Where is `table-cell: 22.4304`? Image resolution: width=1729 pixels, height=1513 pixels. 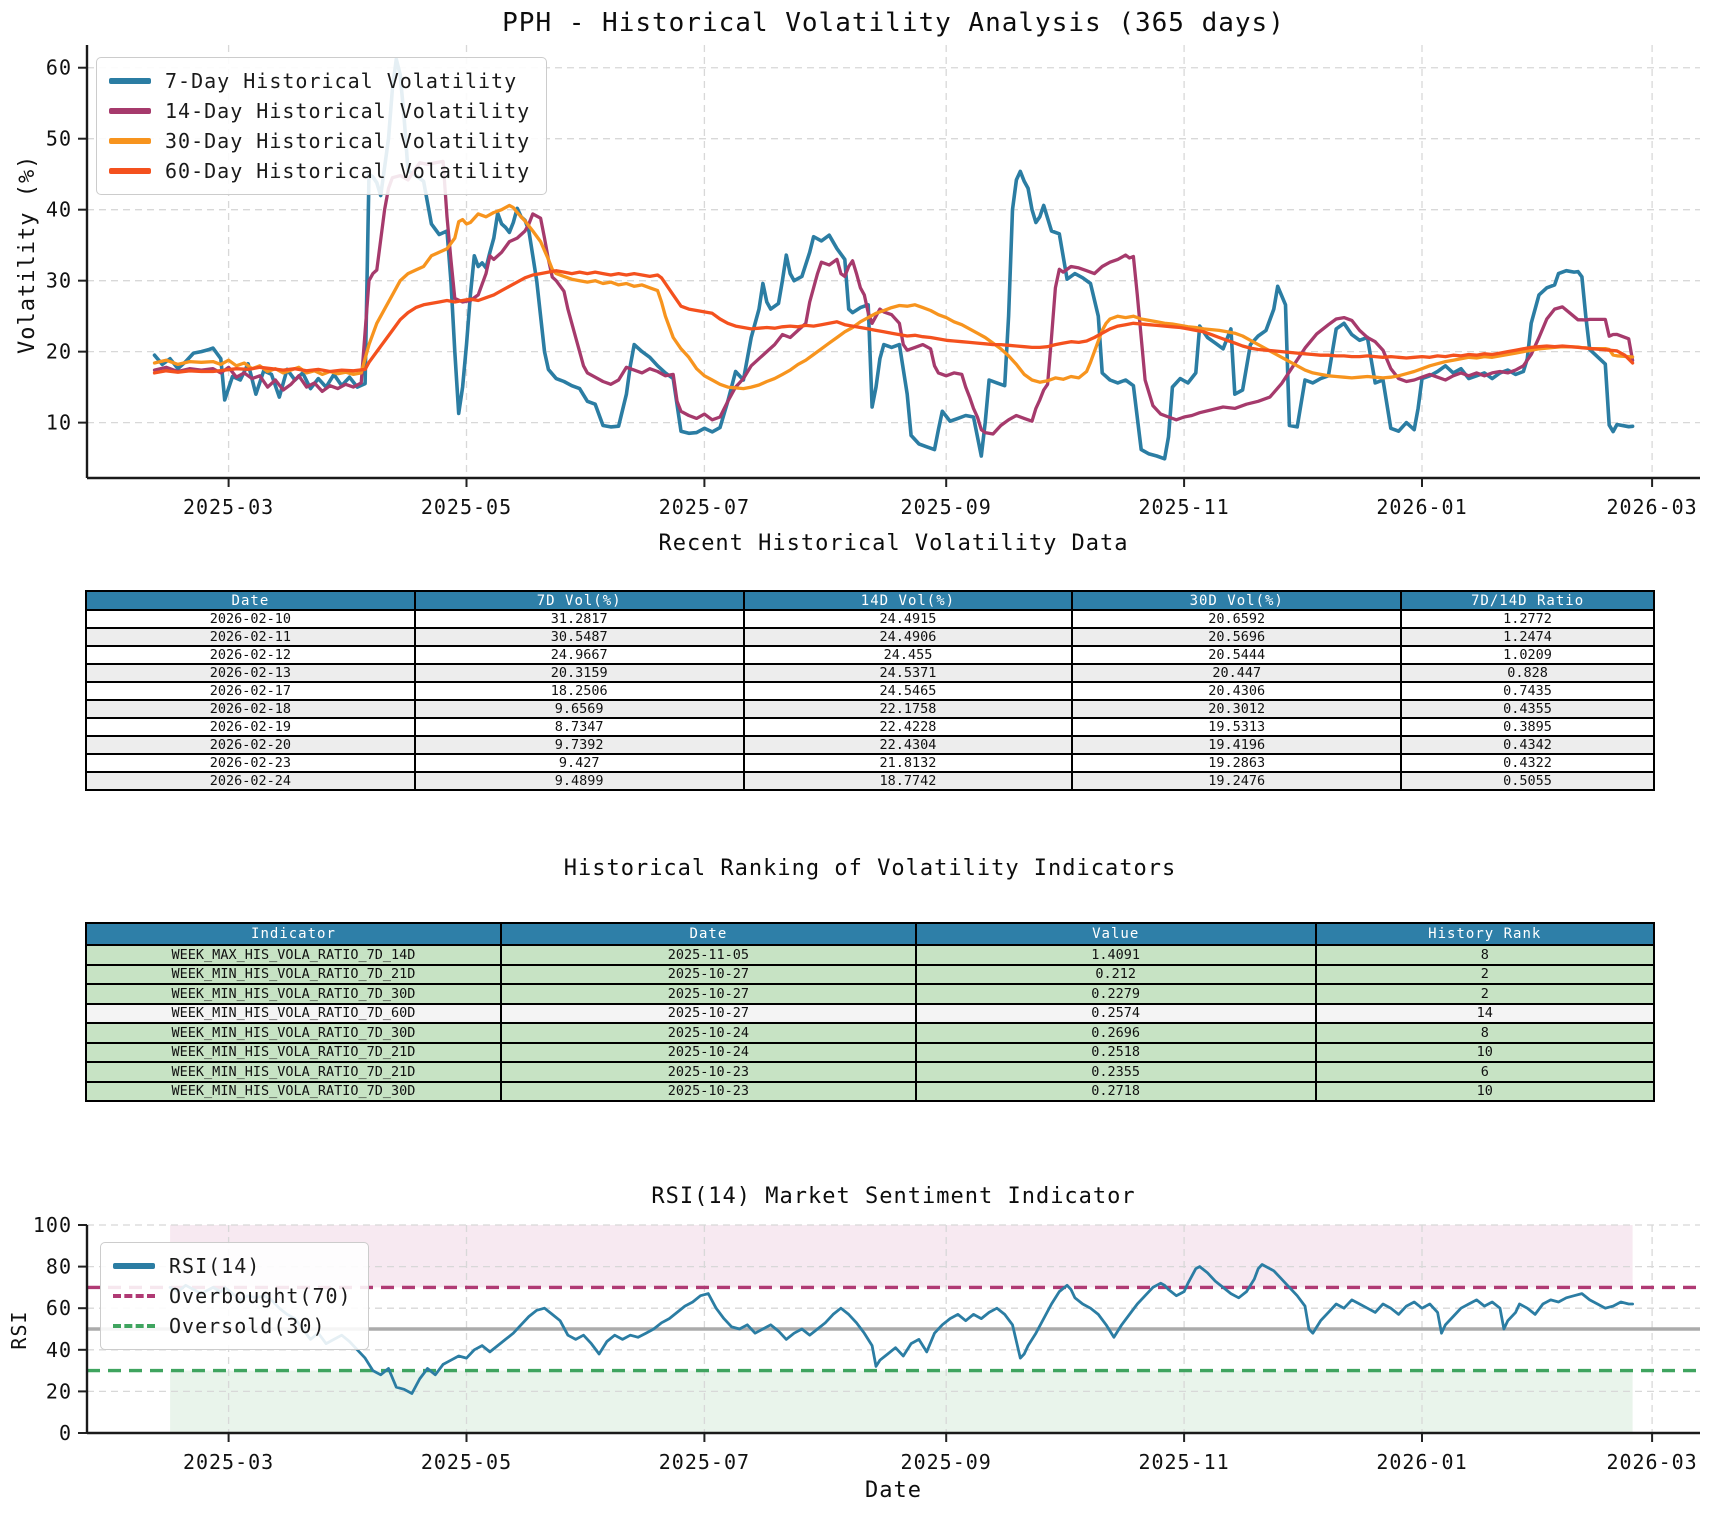 table-cell: 22.4304 is located at coordinates (908, 745).